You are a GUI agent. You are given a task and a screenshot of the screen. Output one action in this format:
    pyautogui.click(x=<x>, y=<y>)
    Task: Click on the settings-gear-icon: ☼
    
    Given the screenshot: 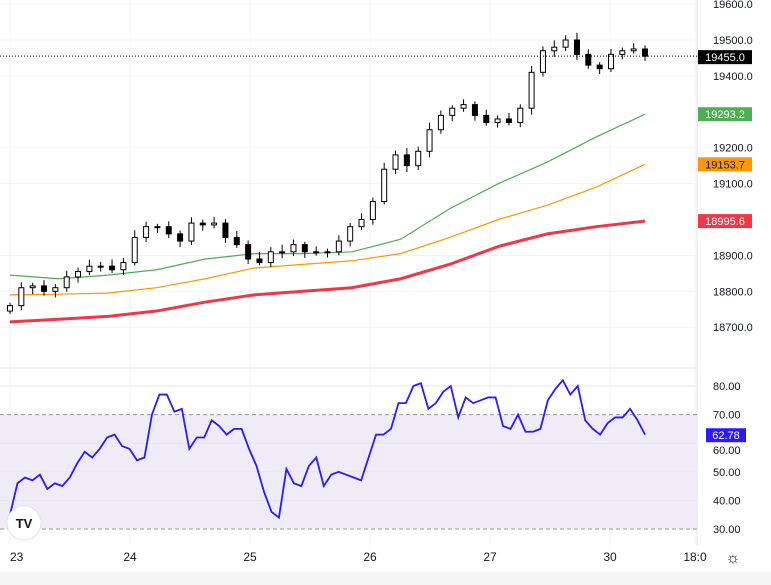 What is the action you would take?
    pyautogui.click(x=733, y=558)
    